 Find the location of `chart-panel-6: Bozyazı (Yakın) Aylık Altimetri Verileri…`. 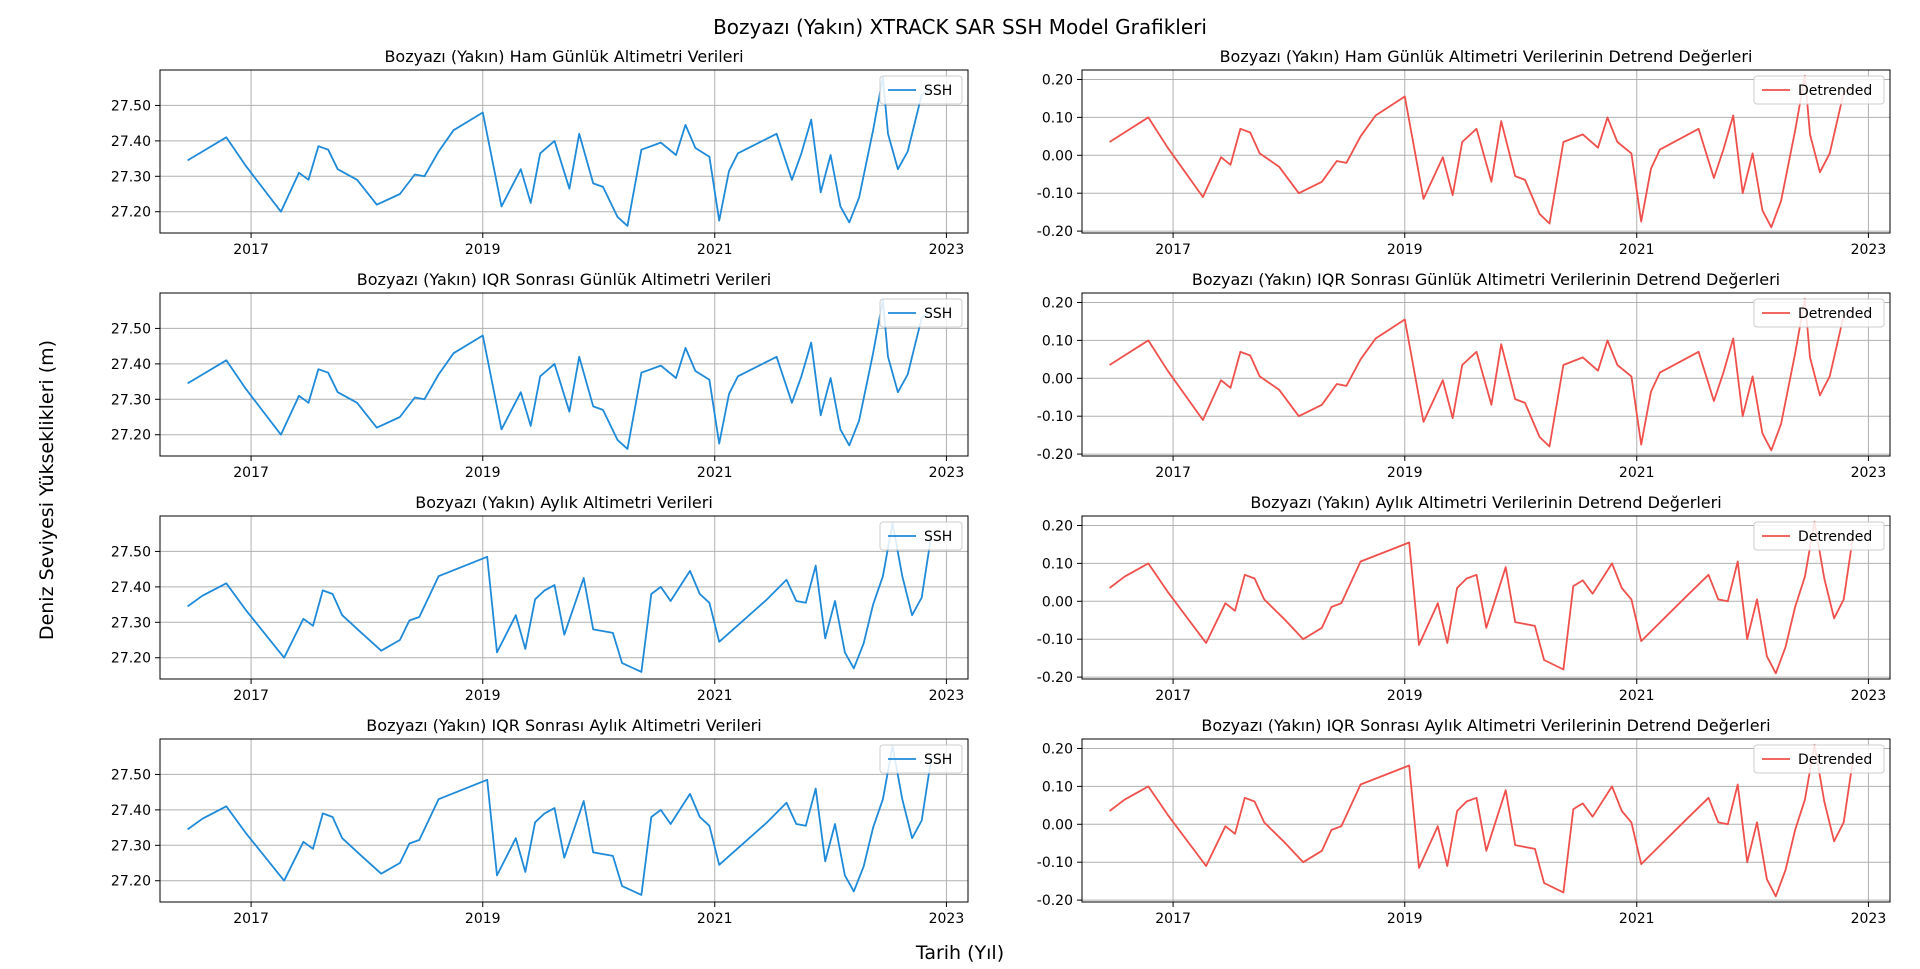

chart-panel-6: Bozyazı (Yakın) Aylık Altimetri Verileri… is located at coordinates (1464, 598).